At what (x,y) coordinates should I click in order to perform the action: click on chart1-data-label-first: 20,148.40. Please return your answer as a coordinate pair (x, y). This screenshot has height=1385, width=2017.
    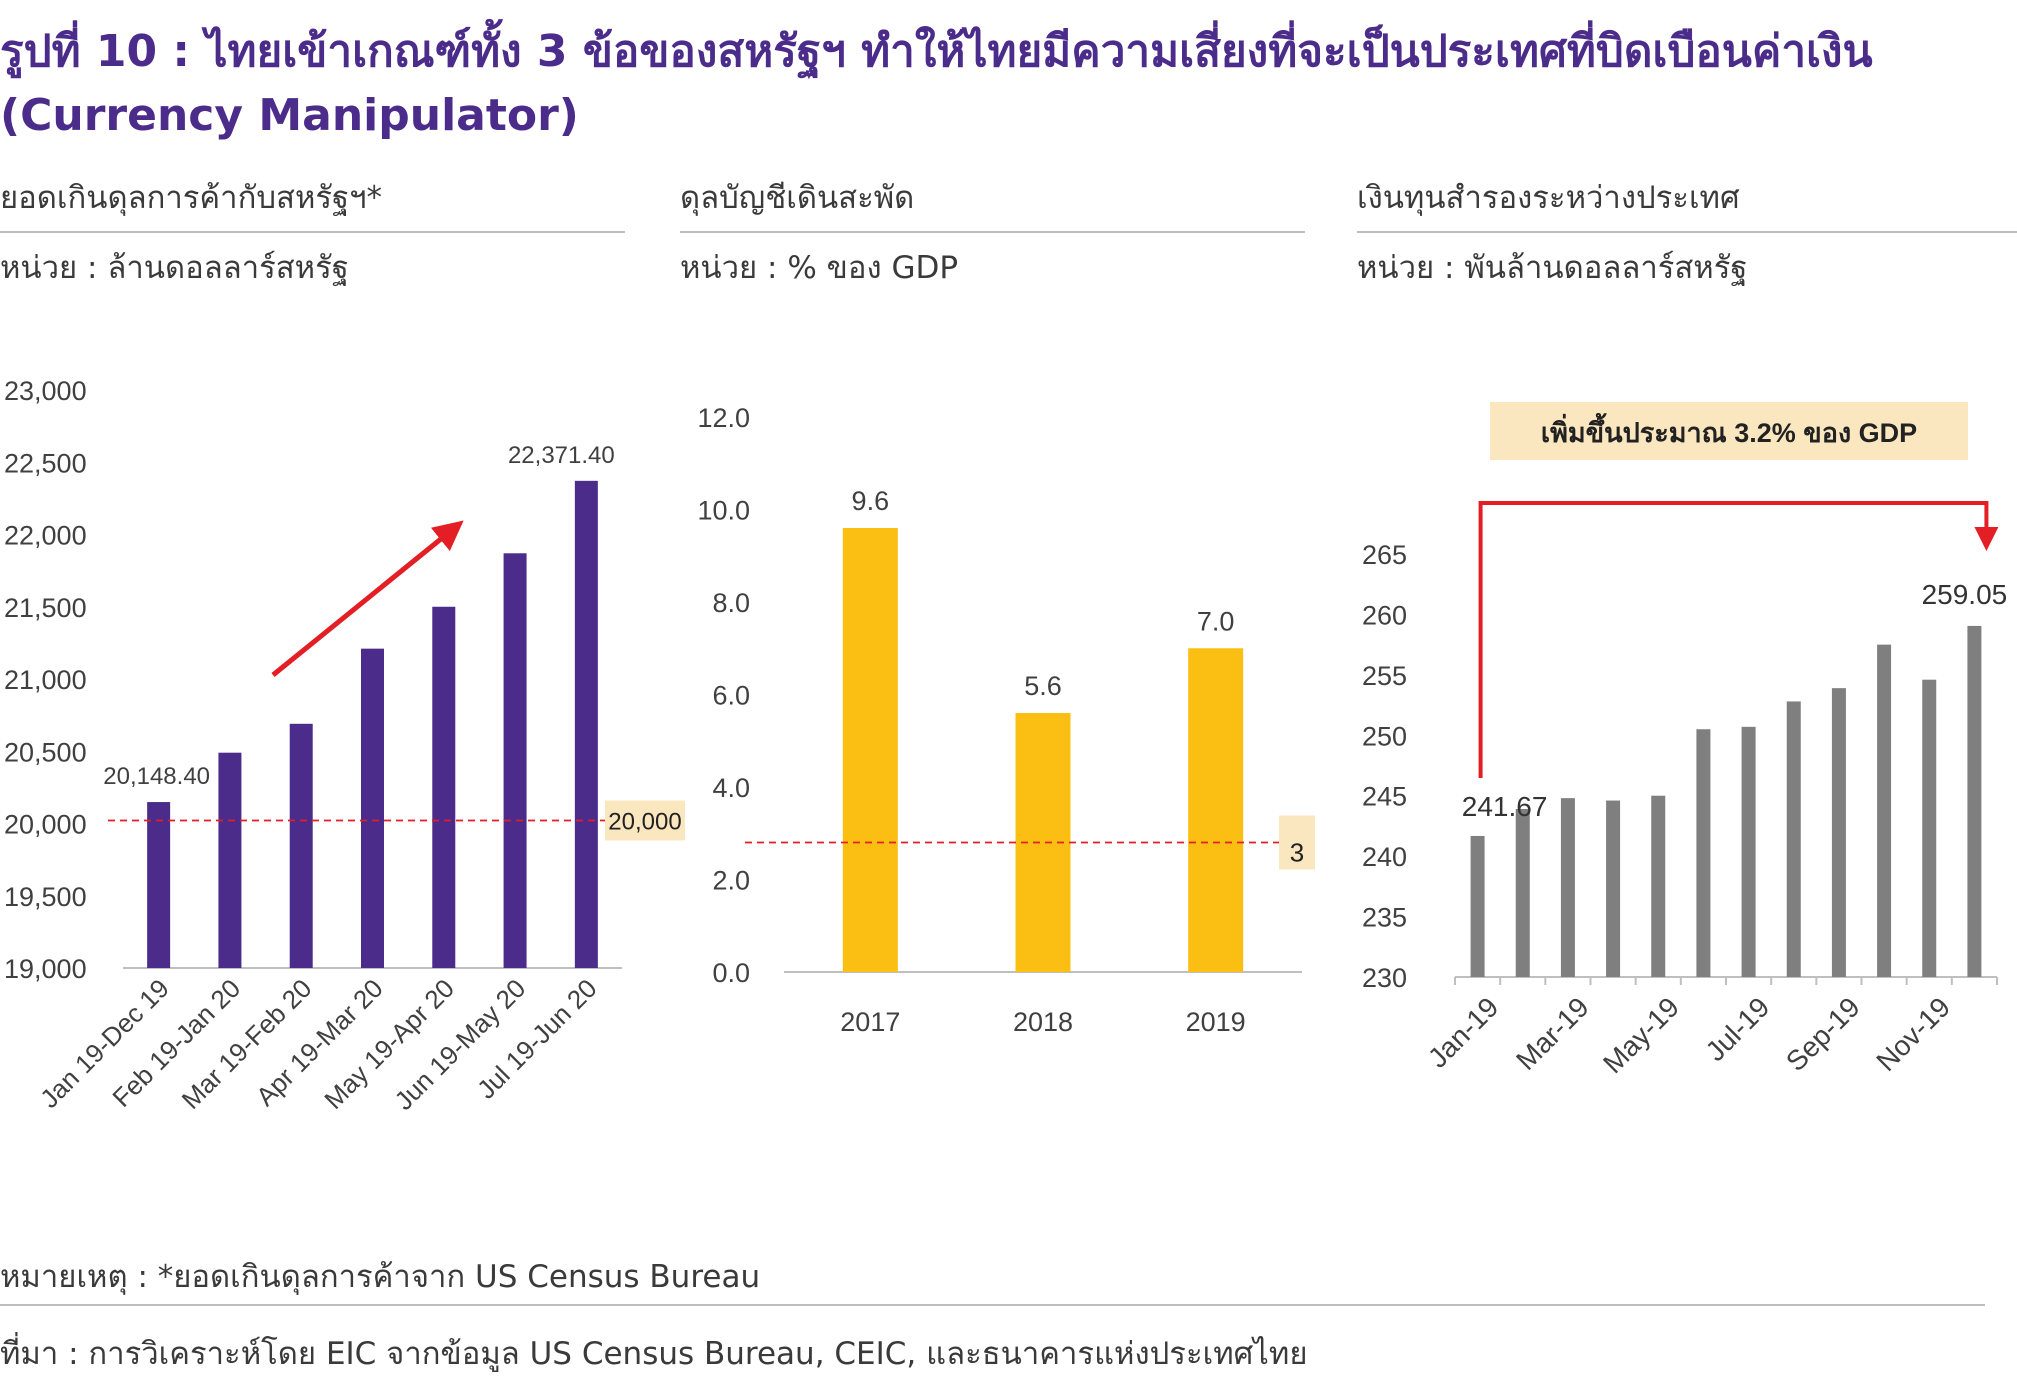
    Looking at the image, I should click on (156, 776).